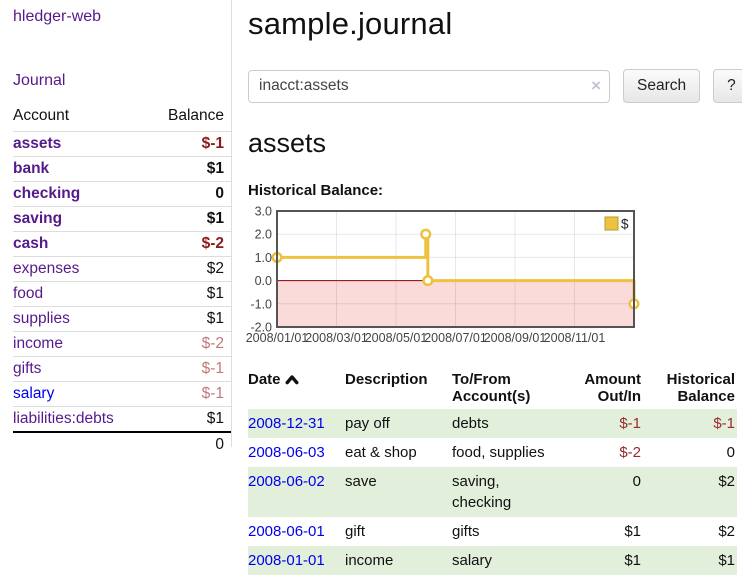 This screenshot has height=582, width=742. What do you see at coordinates (57, 16) in the screenshot?
I see `app-title-link: hledger-web` at bounding box center [57, 16].